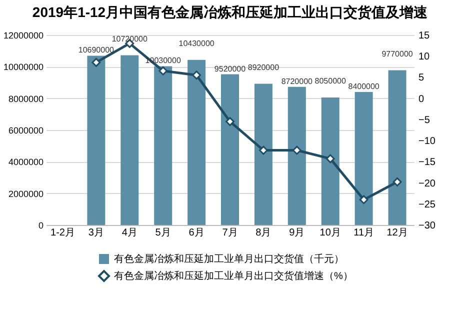 The height and width of the screenshot is (320, 449). Describe the element at coordinates (96, 50) in the screenshot. I see `data-label: 10690000` at that location.